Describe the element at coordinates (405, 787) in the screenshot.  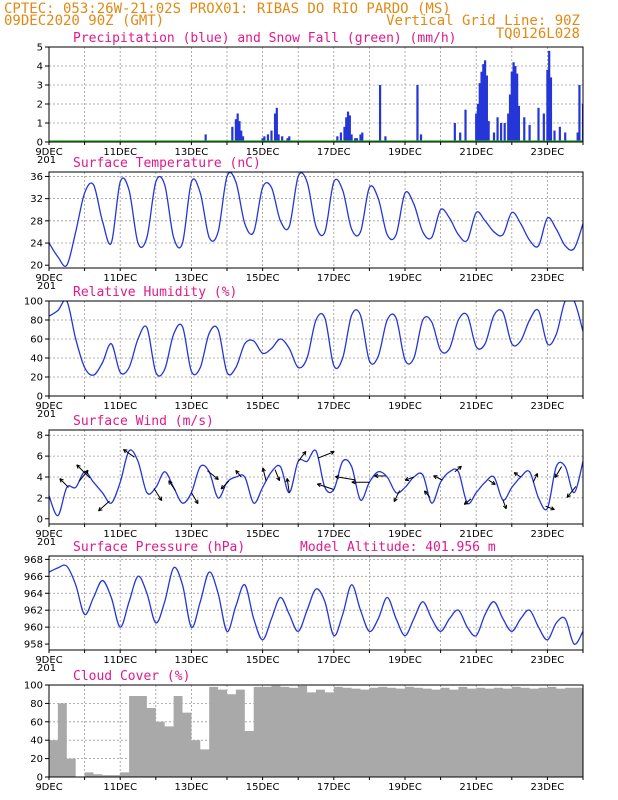
I see `x-tick-label: 19DEC` at that location.